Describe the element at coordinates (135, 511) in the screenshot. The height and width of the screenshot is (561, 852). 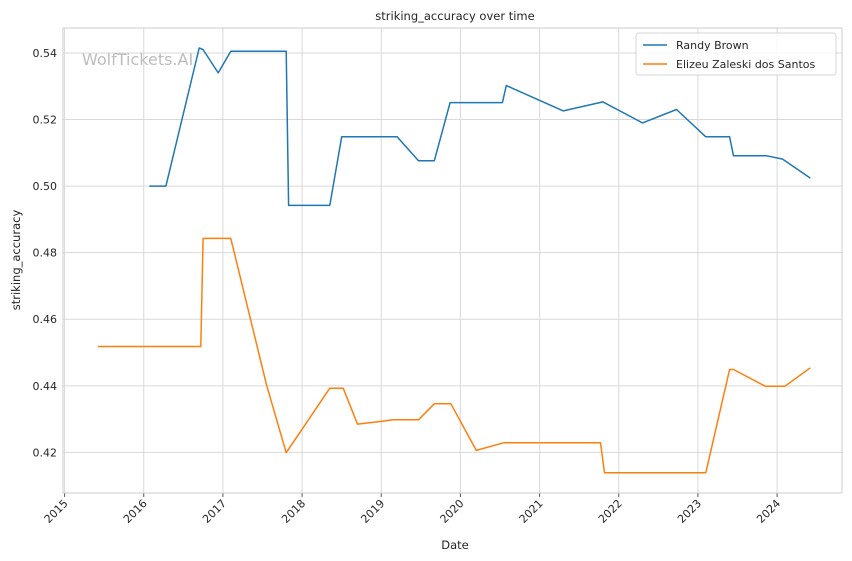
I see `x-tick-label: 2016` at that location.